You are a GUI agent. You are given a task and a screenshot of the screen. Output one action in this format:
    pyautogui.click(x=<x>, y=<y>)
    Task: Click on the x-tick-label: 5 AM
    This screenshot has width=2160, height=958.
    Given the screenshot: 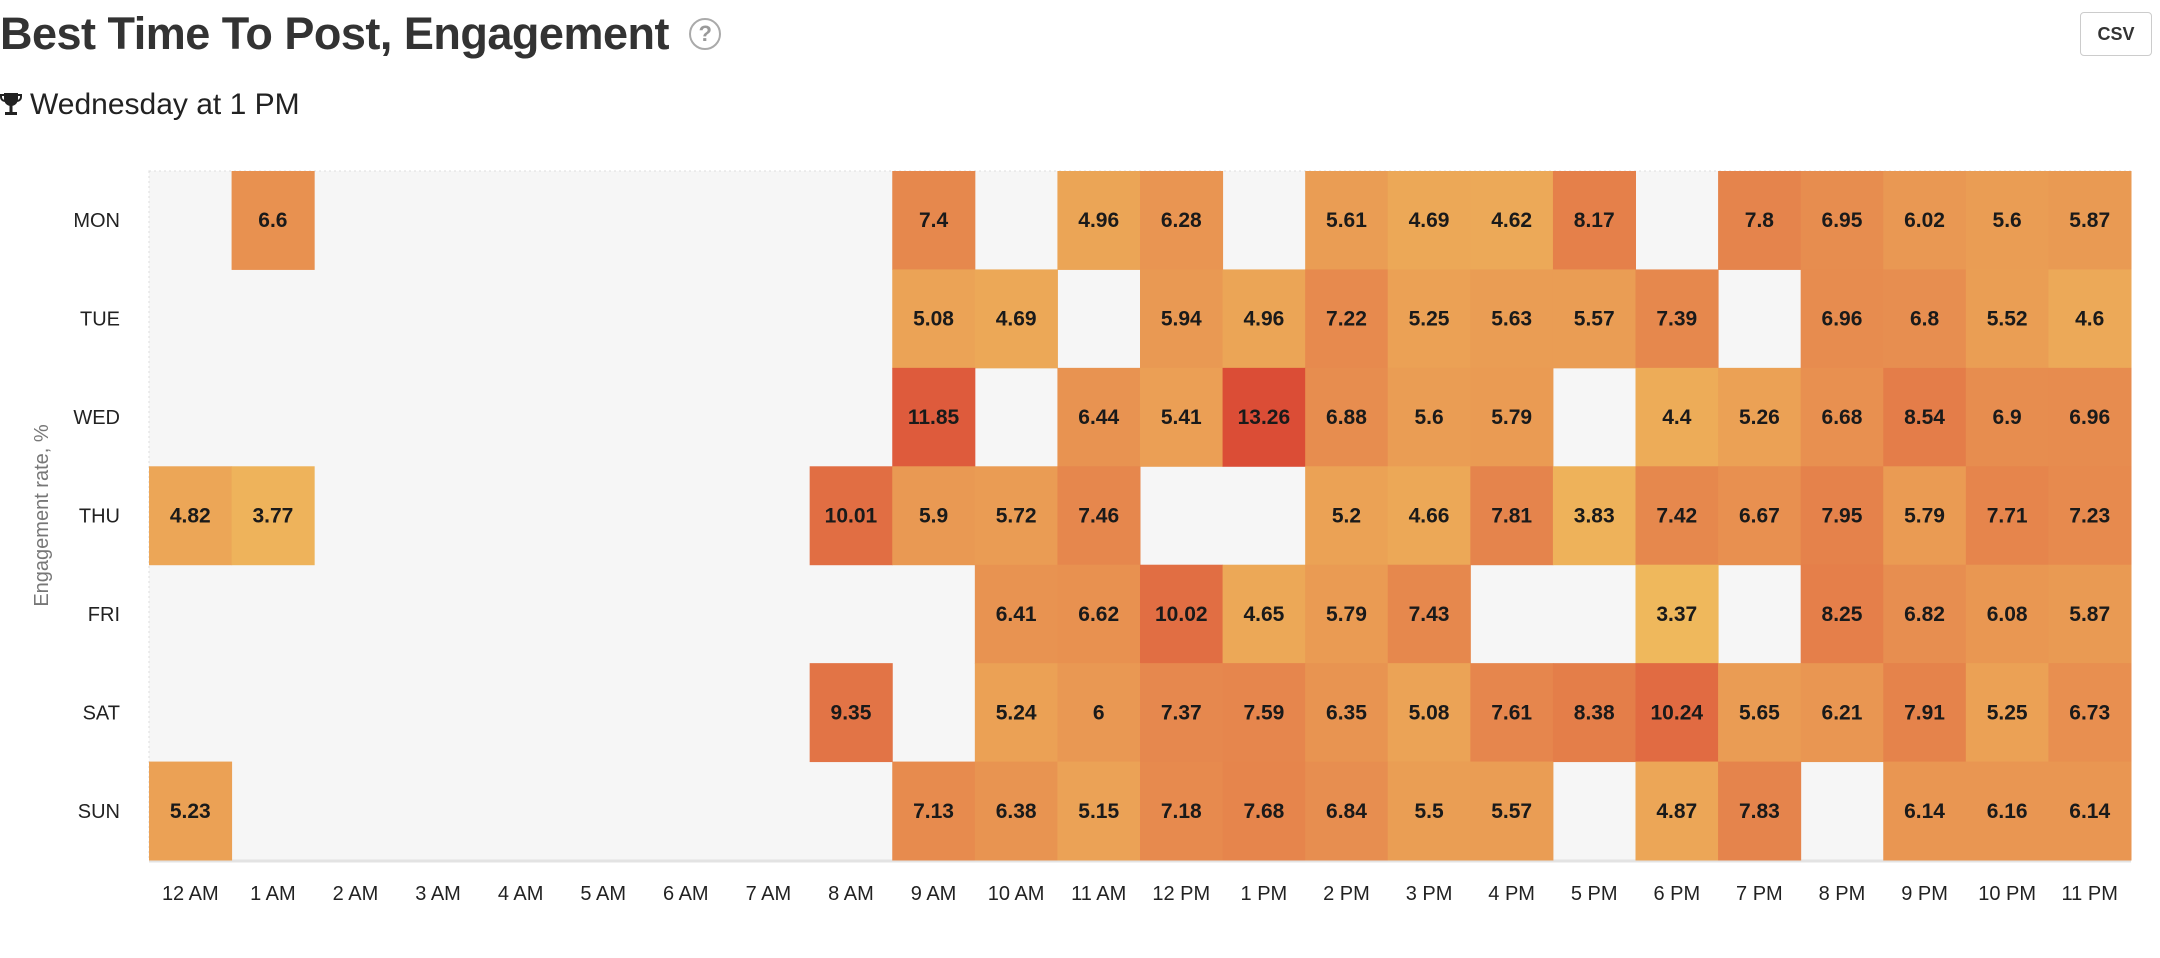 What is the action you would take?
    pyautogui.click(x=603, y=894)
    